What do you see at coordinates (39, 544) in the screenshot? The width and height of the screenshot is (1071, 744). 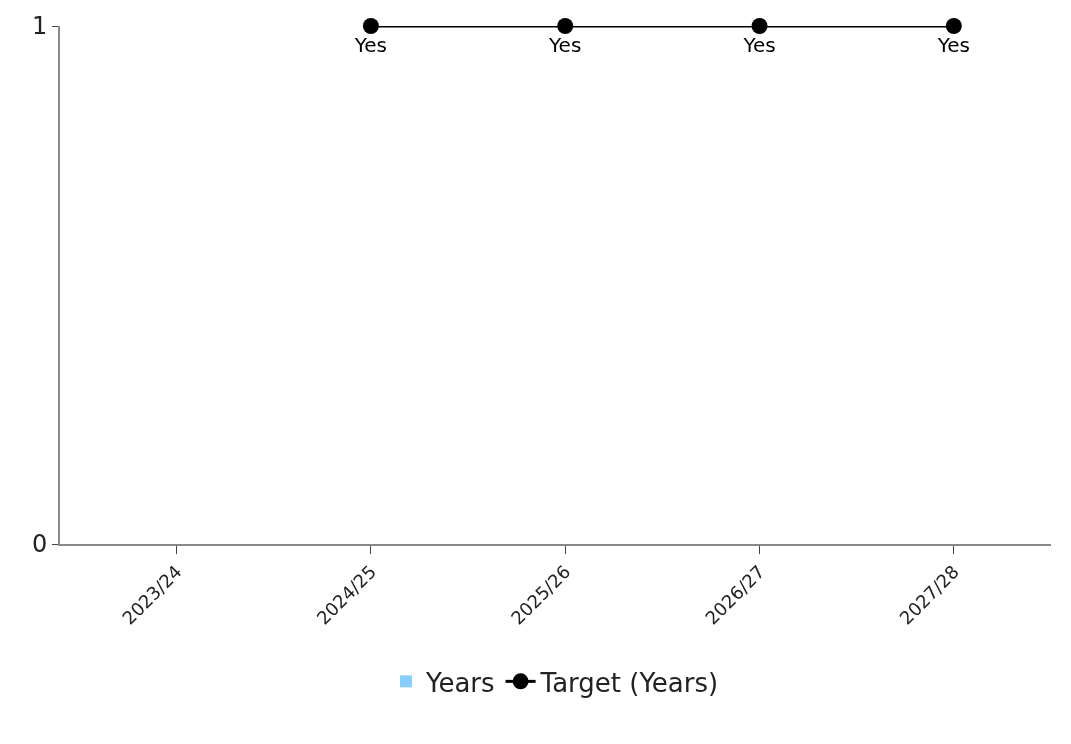 I see `y-tick-label: 0` at bounding box center [39, 544].